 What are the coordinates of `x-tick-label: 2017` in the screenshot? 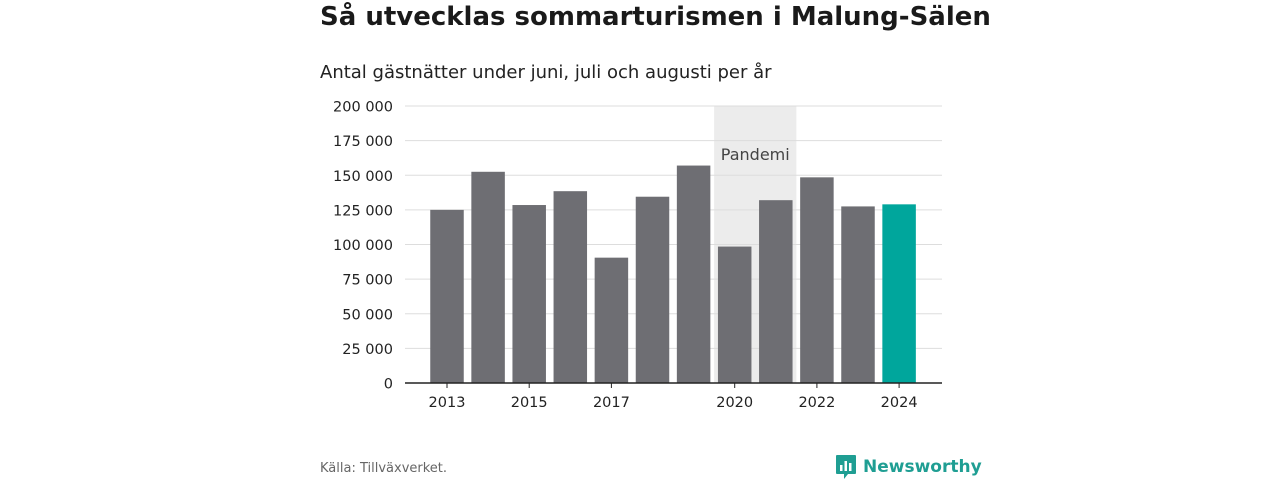 It's located at (611, 403).